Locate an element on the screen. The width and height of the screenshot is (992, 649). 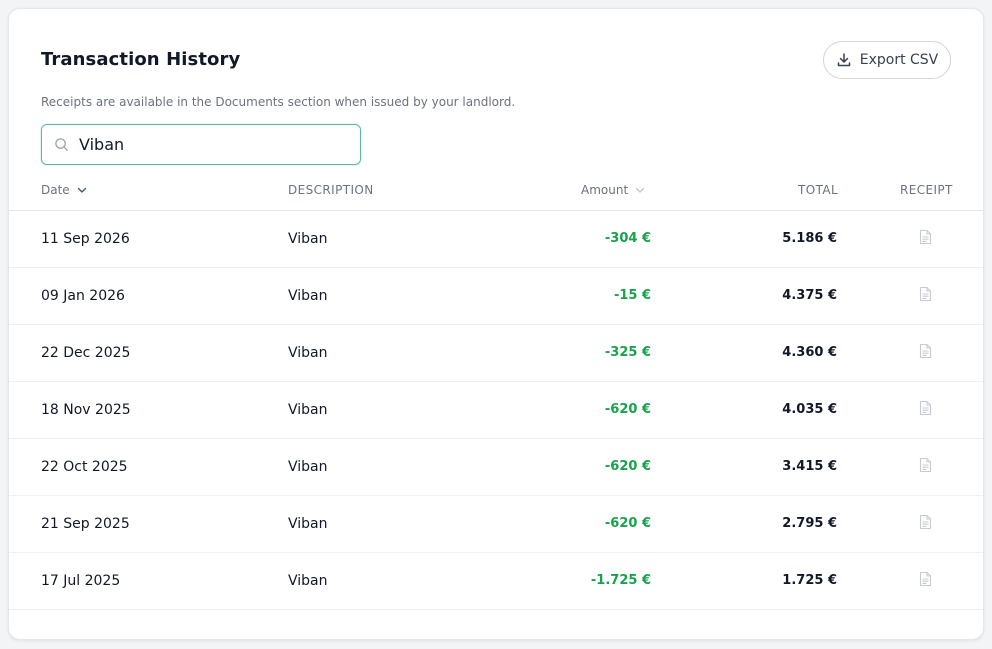
row-date: 22 Dec 2025 is located at coordinates (86, 353).